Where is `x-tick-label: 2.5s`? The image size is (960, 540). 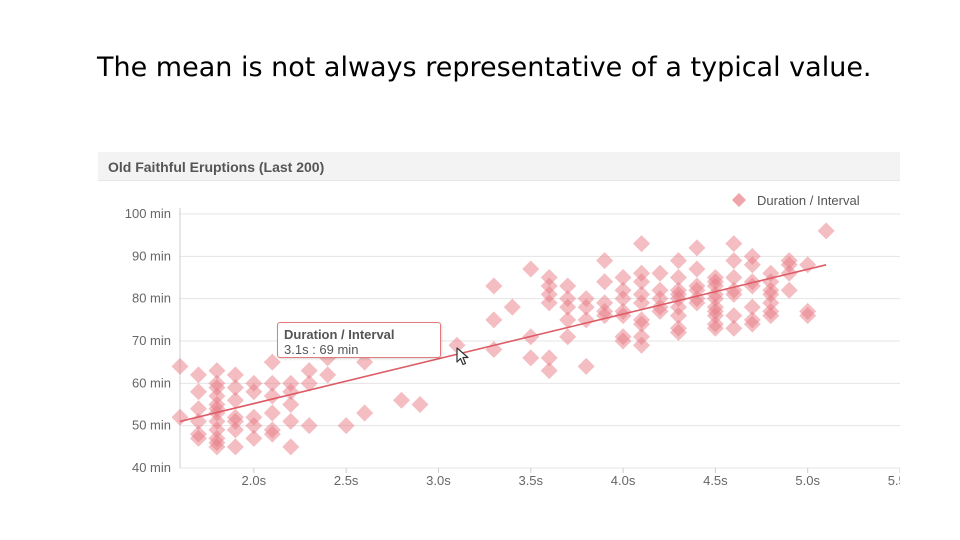 x-tick-label: 2.5s is located at coordinates (346, 480).